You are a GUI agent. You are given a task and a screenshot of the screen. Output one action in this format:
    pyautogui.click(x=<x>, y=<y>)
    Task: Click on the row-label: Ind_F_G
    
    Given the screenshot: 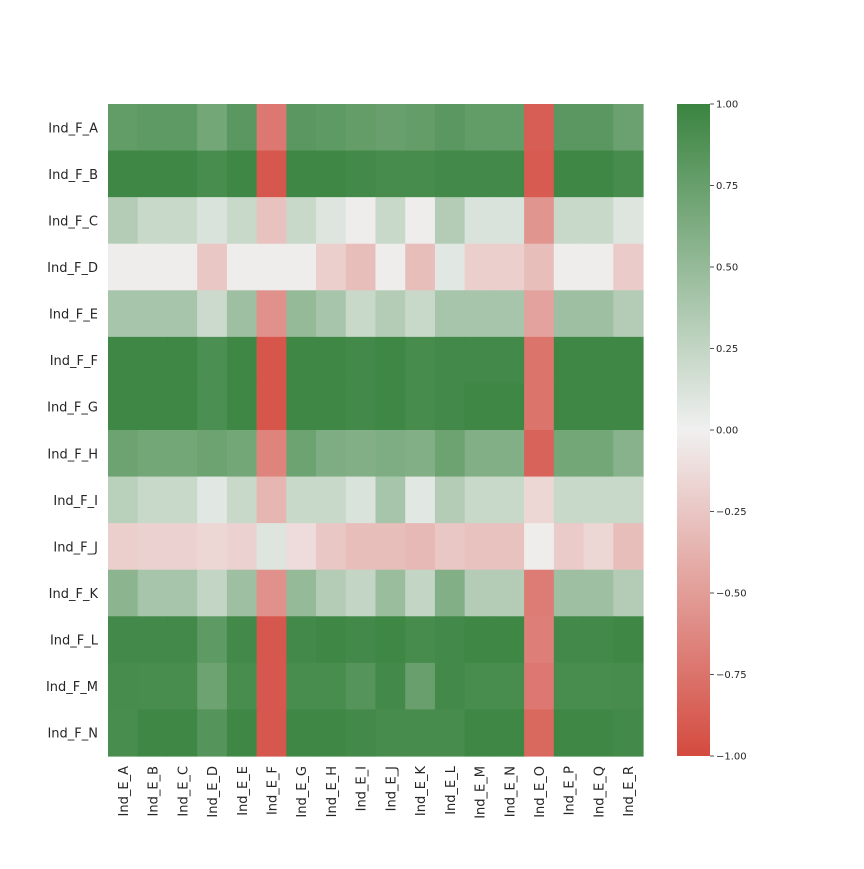 What is the action you would take?
    pyautogui.click(x=72, y=408)
    